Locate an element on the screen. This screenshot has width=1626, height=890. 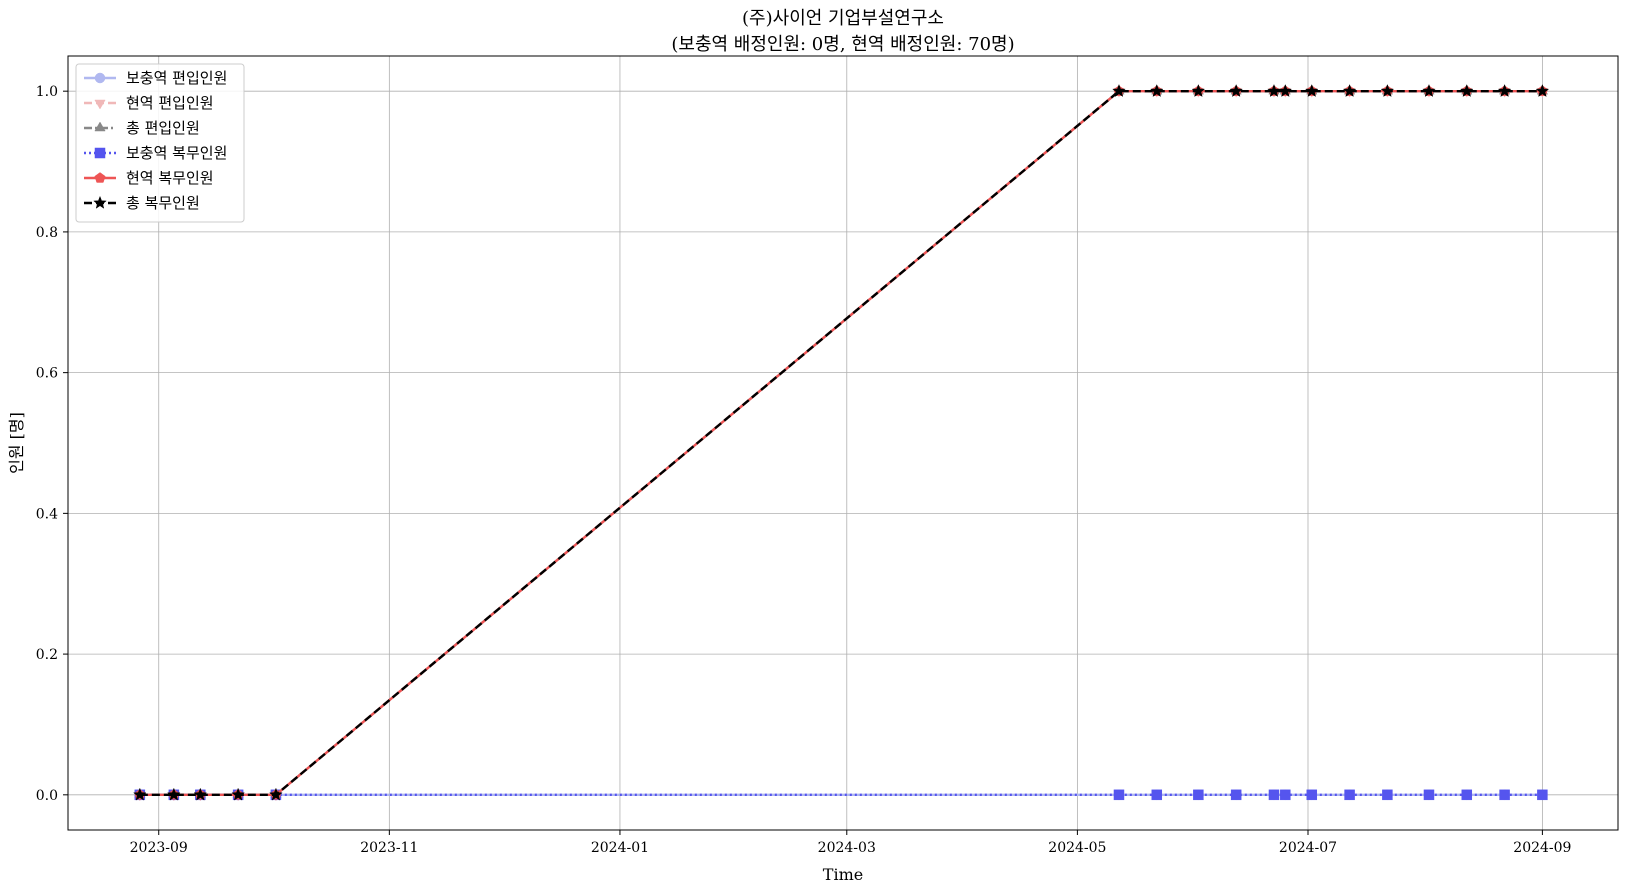
y-tick-label: 0.6 is located at coordinates (47, 374).